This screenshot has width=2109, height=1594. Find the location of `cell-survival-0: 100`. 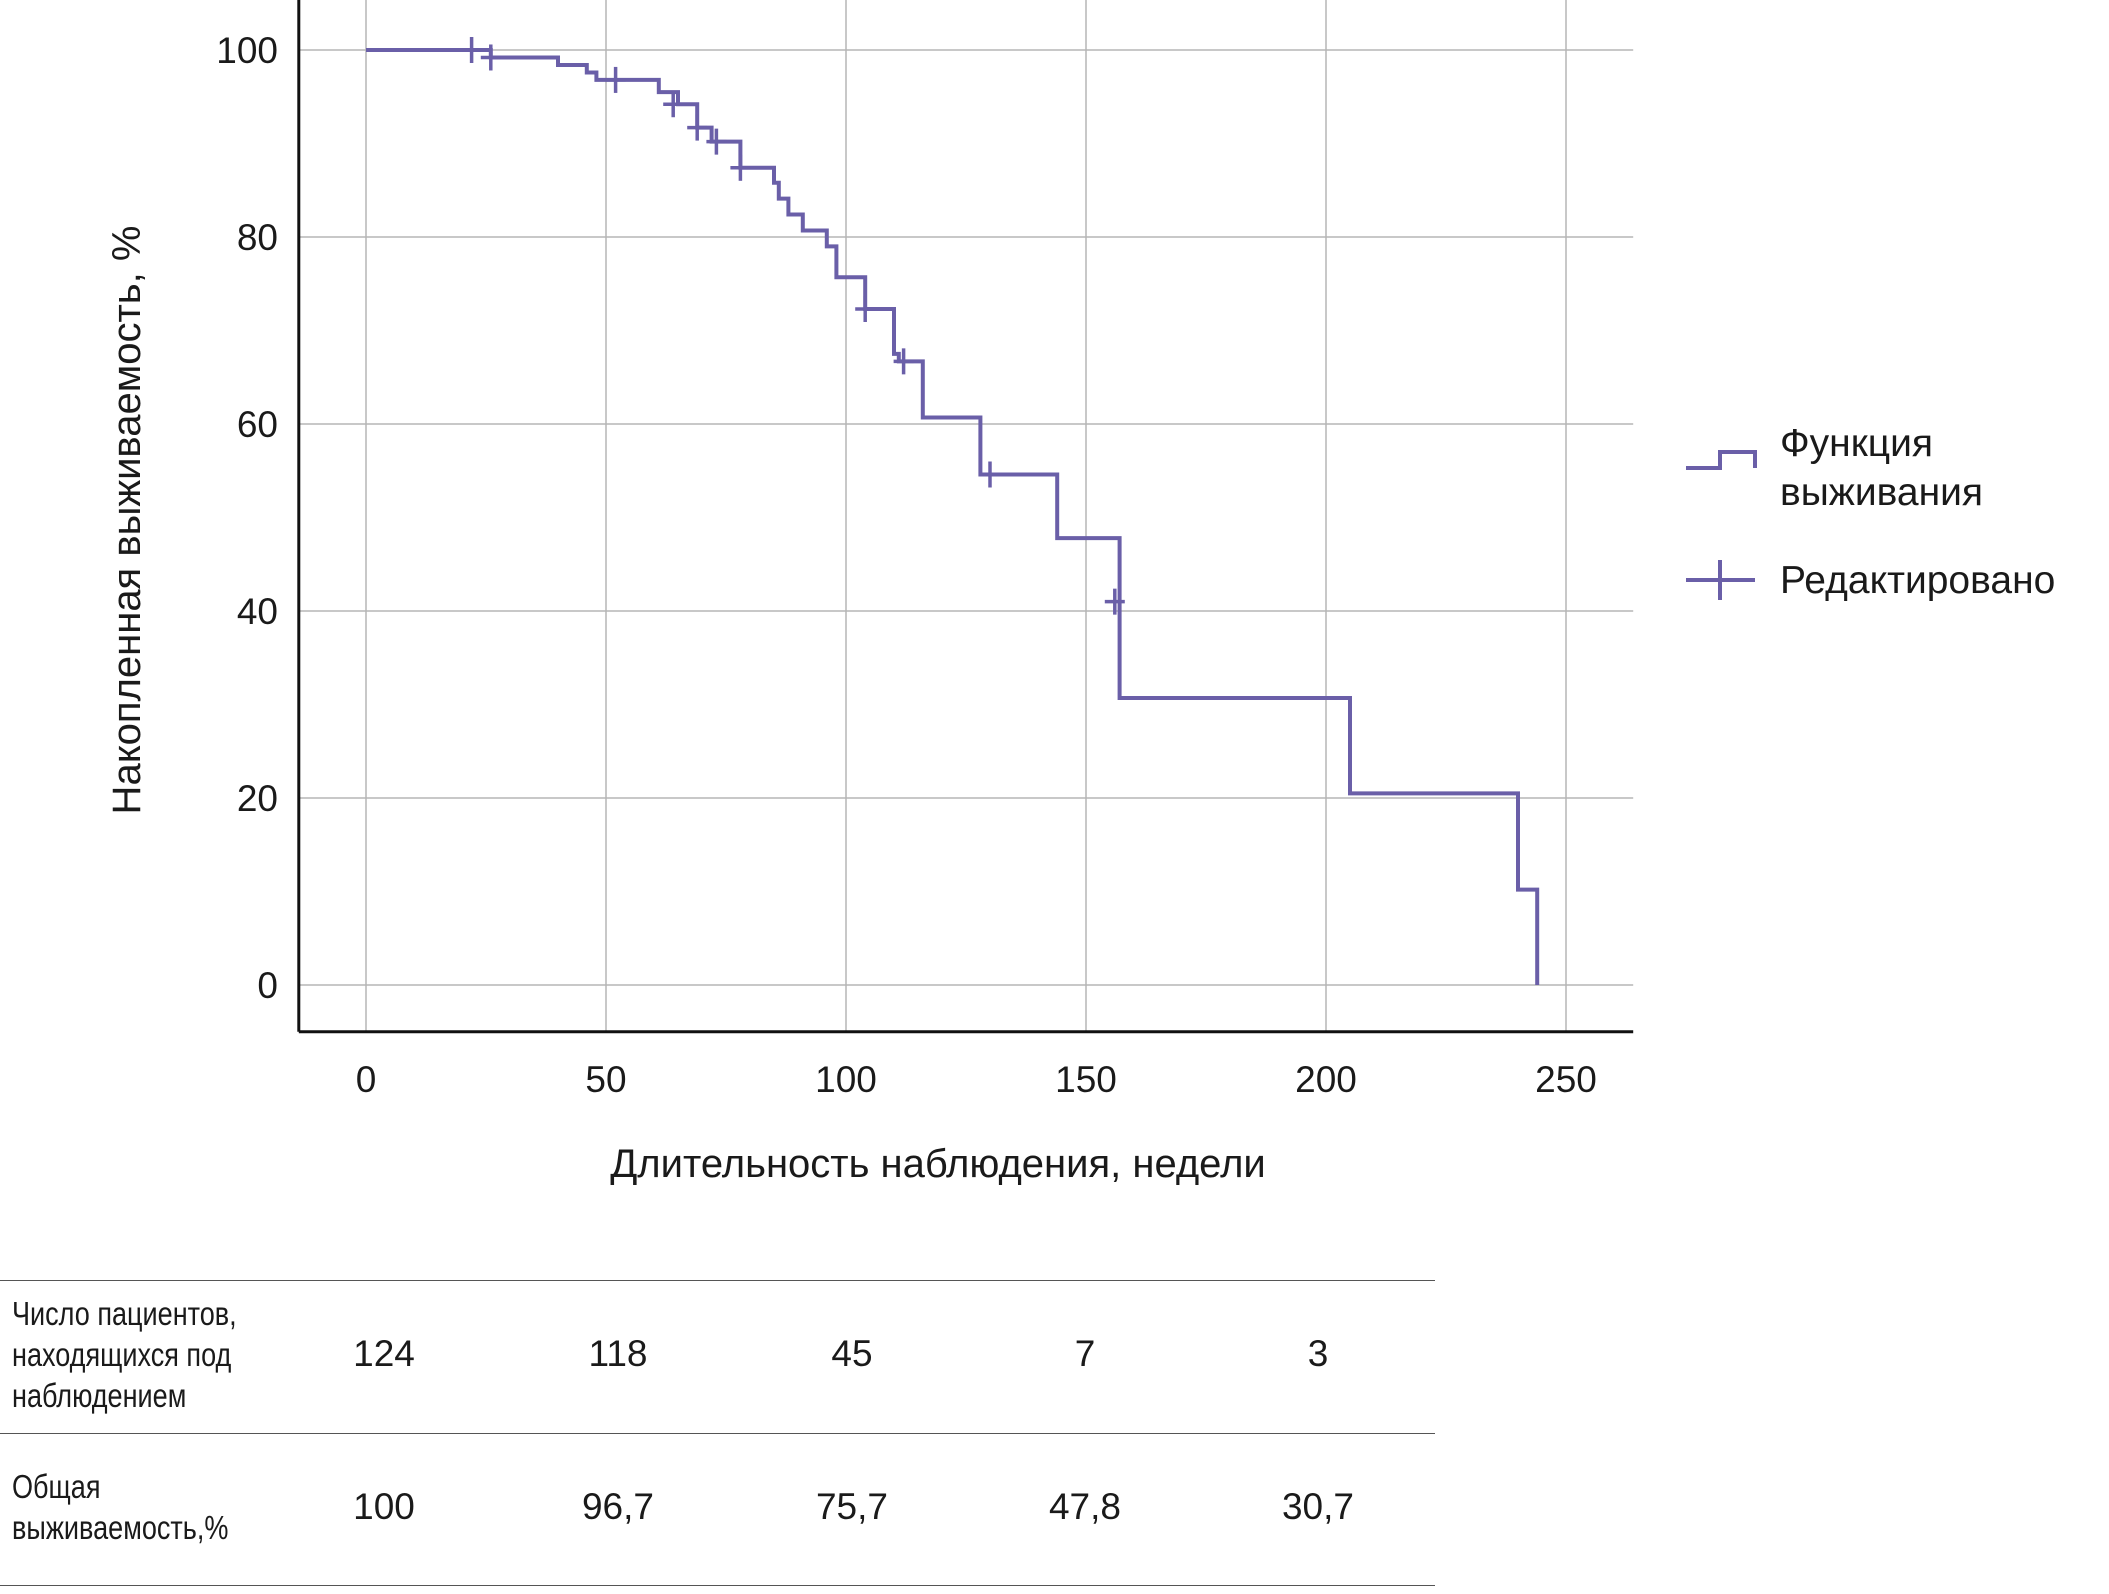

cell-survival-0: 100 is located at coordinates (384, 1506).